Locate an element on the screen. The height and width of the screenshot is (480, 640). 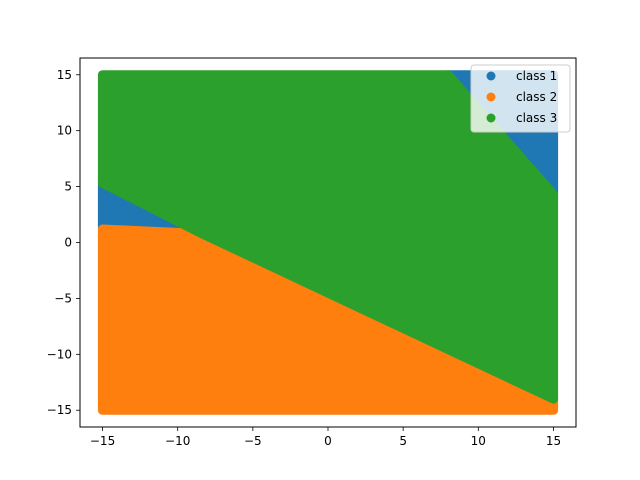
y-axis: −15 −10 −5 0 5 10 15 is located at coordinates (63, 242).